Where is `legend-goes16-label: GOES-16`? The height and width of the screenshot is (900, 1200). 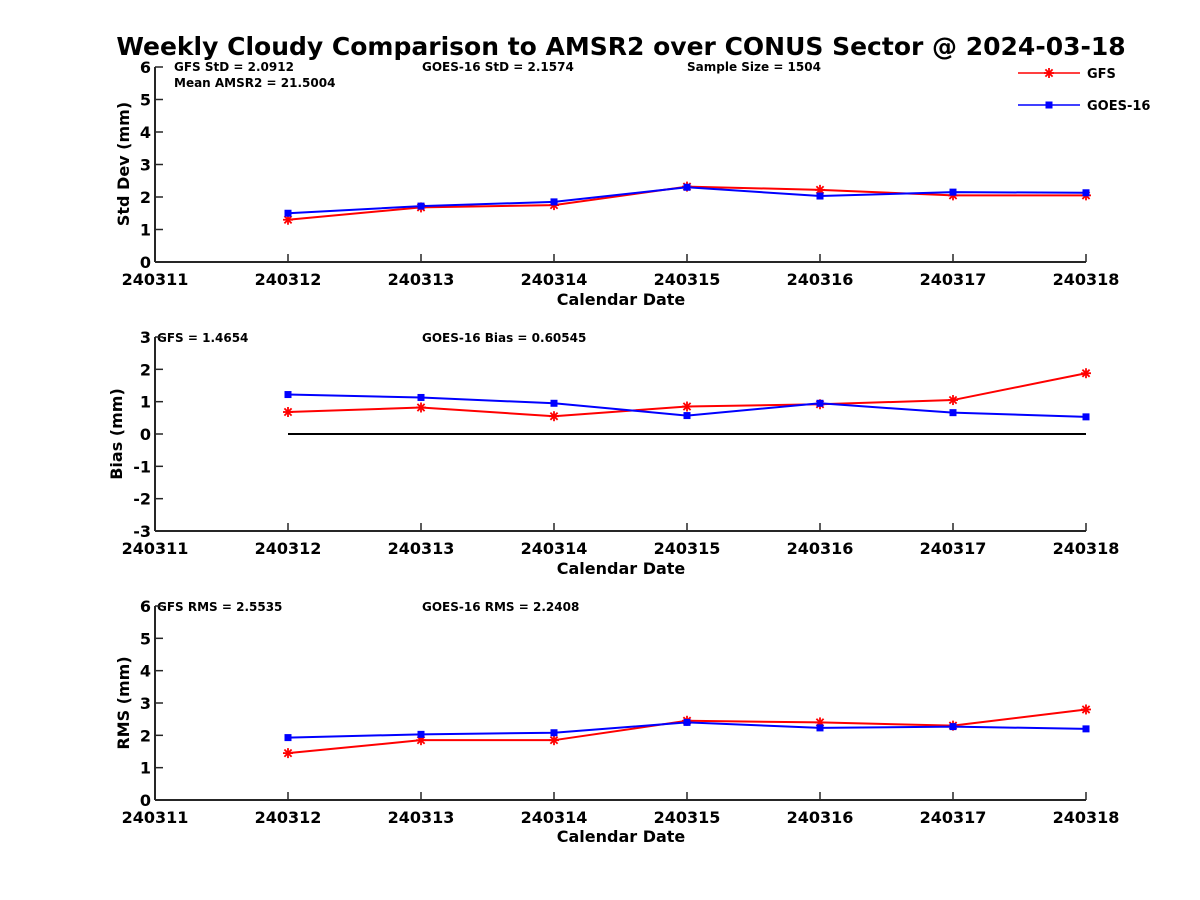
legend-goes16-label: GOES-16 is located at coordinates (1118, 106).